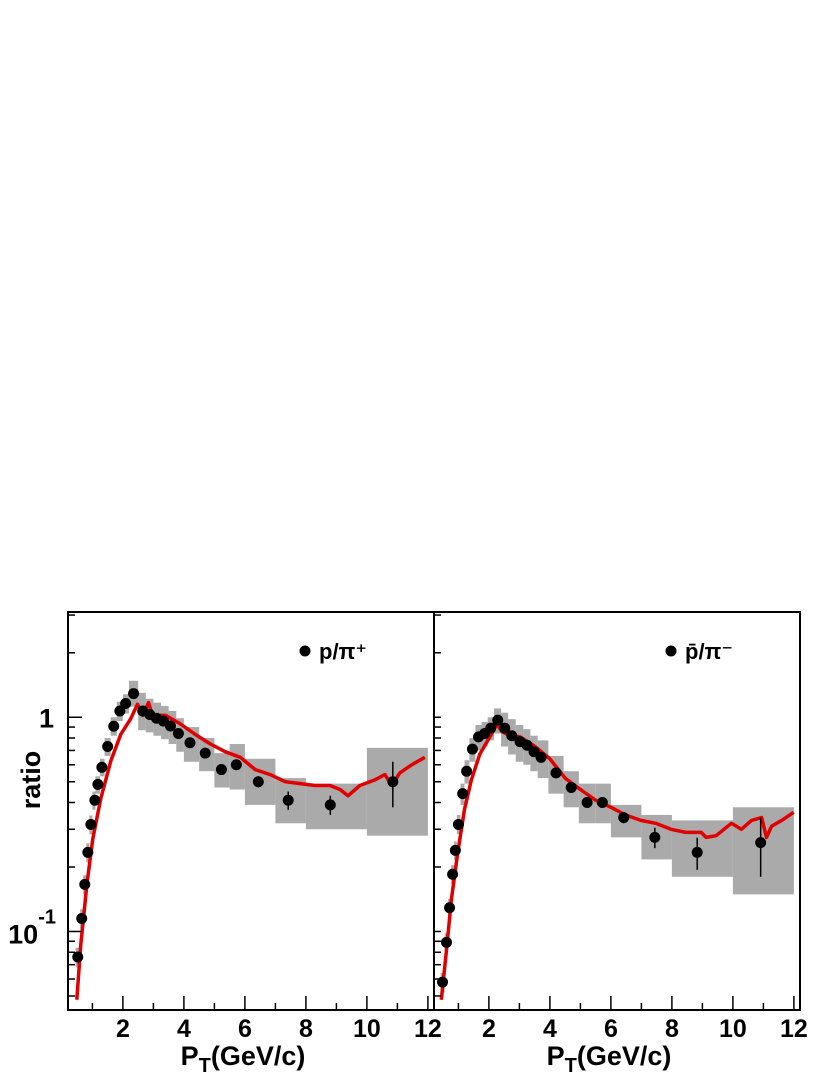 This screenshot has width=830, height=1075. I want to click on syst-box, so click(336, 806).